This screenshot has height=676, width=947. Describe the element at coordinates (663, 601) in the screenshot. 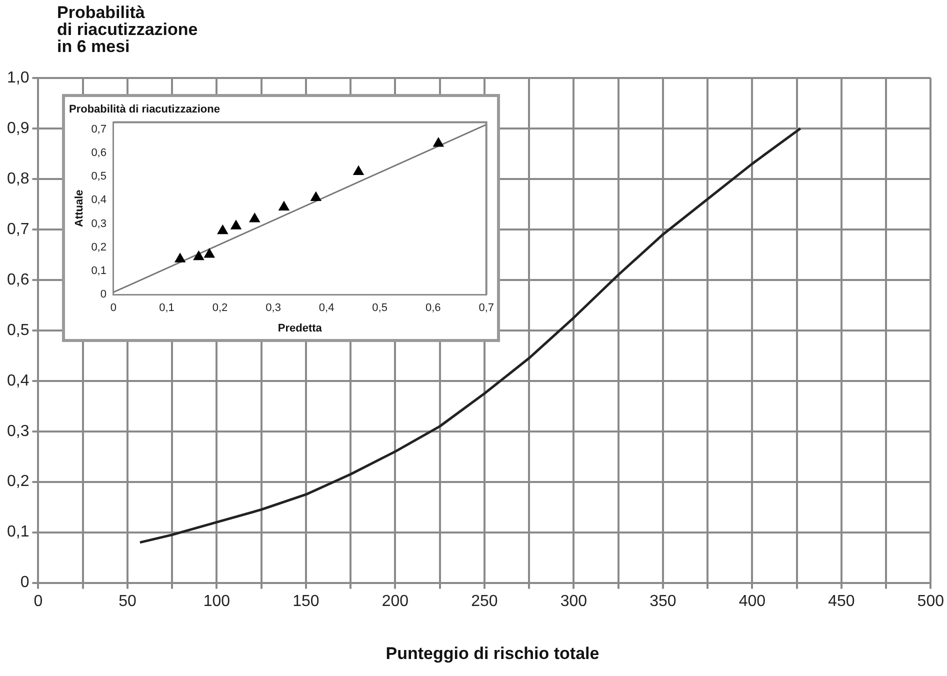

I see `x-tick-label: 350` at that location.